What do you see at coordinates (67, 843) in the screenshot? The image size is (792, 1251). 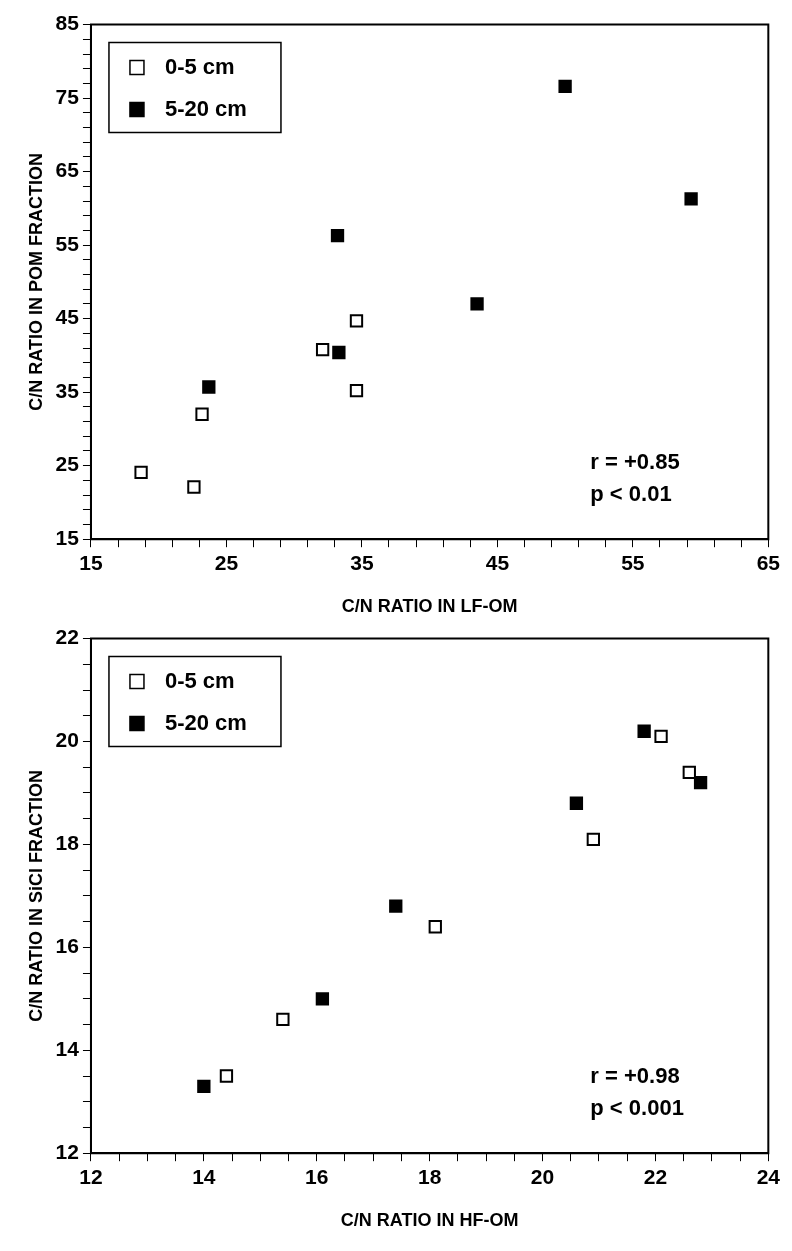 I see `y-tick-label: 18` at bounding box center [67, 843].